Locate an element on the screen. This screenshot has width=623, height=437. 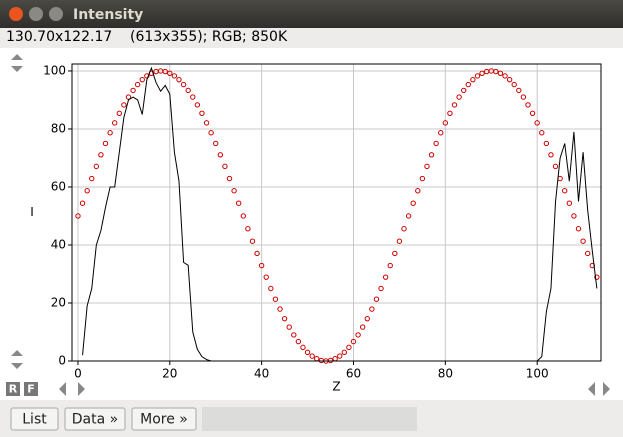
list-button is located at coordinates (34, 419).